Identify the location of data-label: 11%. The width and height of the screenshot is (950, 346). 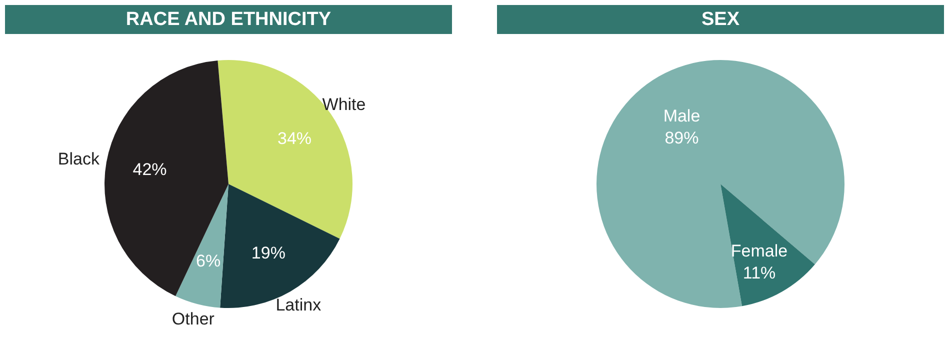
(759, 273).